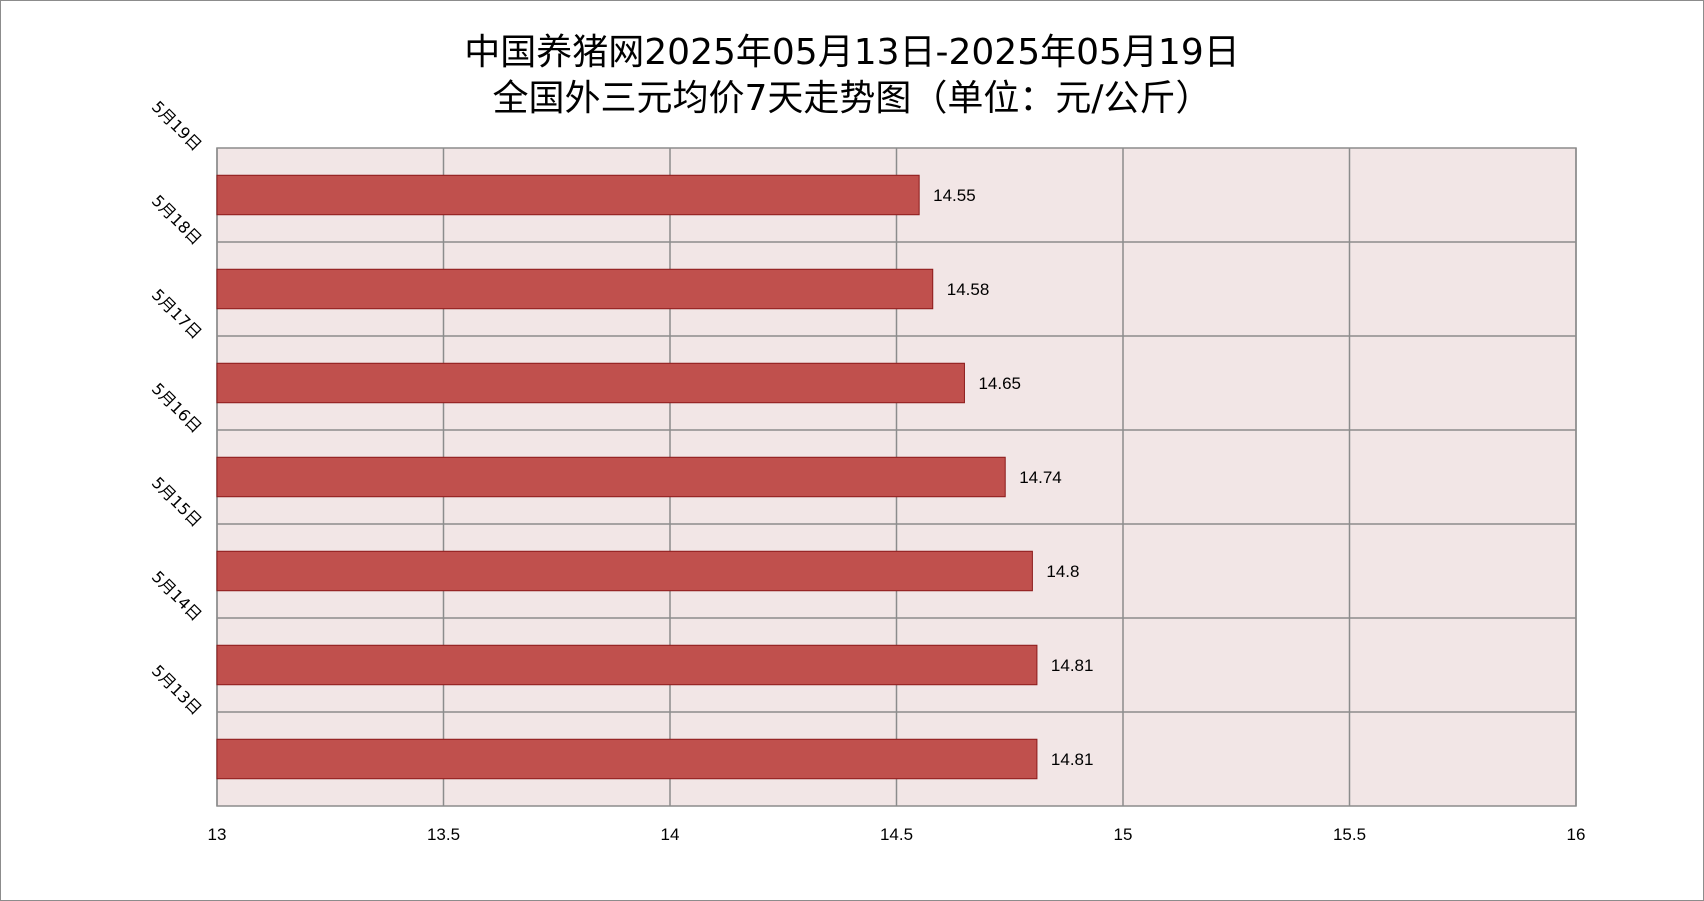 The height and width of the screenshot is (901, 1704). Describe the element at coordinates (1349, 834) in the screenshot. I see `x-tick-label: 15.5` at that location.